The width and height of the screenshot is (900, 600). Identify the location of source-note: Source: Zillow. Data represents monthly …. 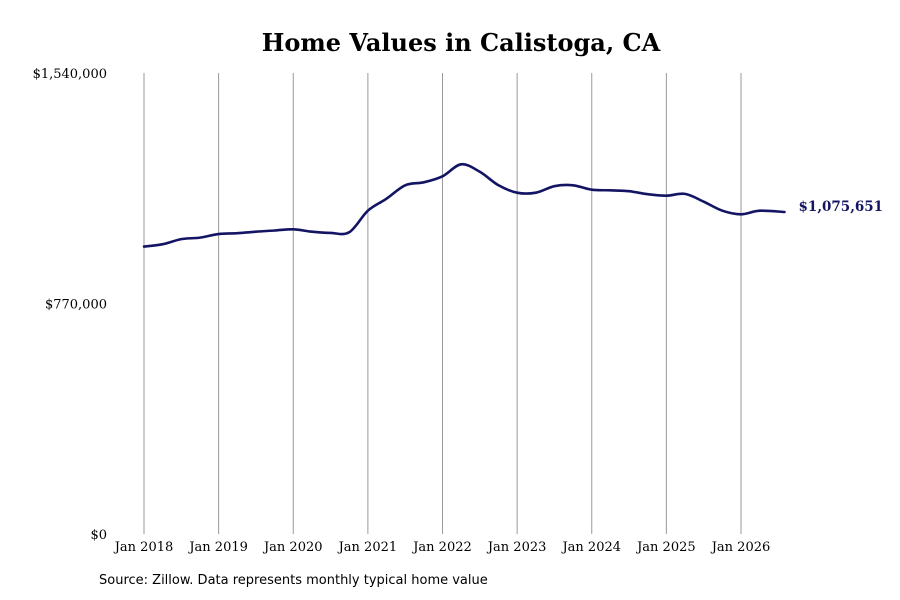
(293, 580).